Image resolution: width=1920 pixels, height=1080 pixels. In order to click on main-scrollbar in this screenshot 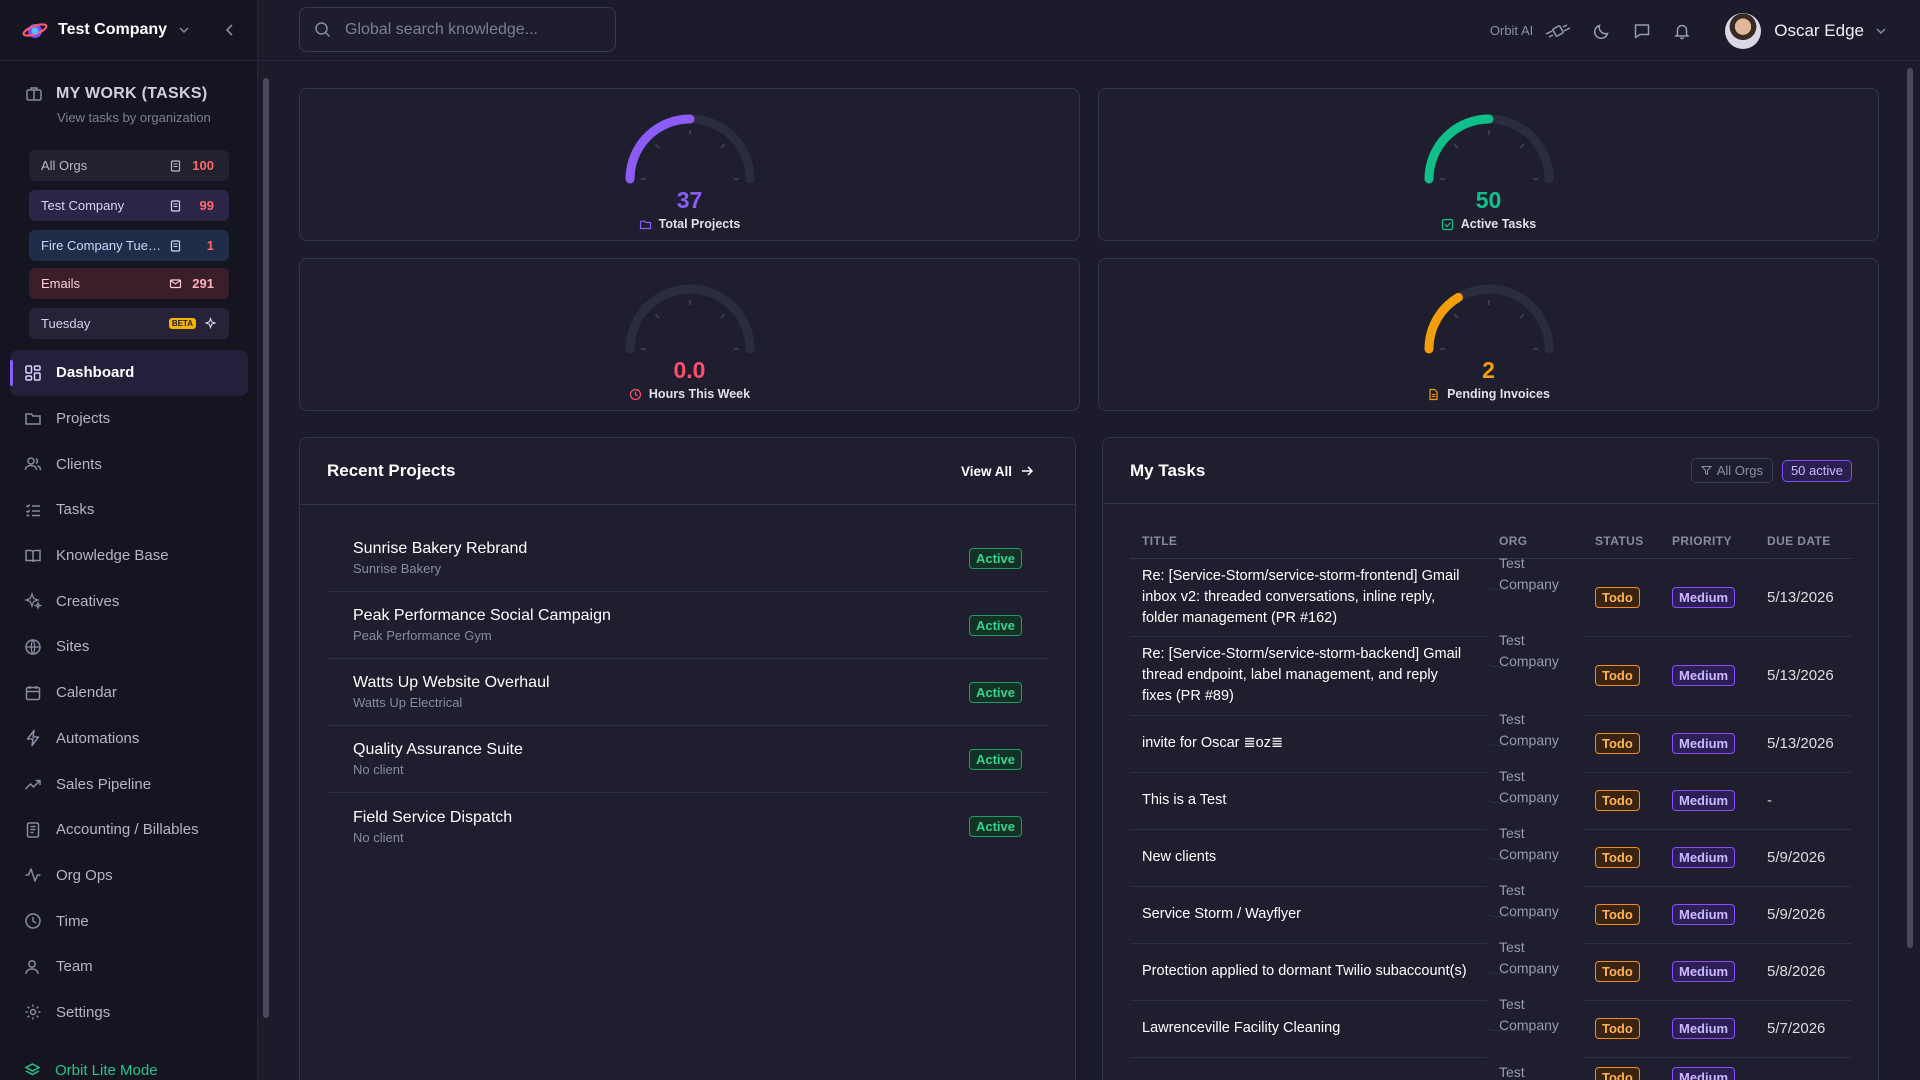, I will do `click(1910, 572)`.